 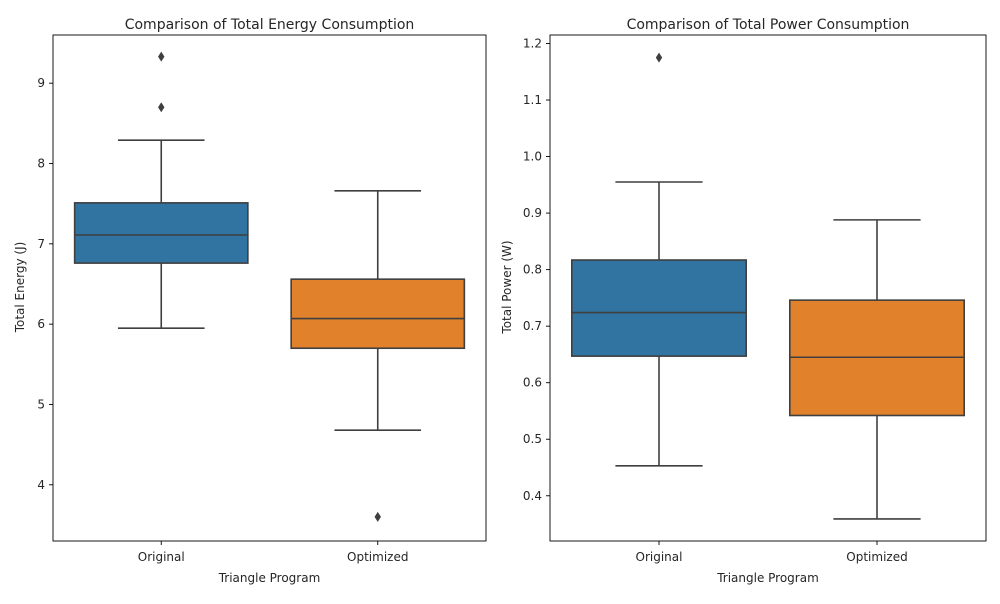 I want to click on power-y-tick-label-0: 0.4, so click(x=532, y=496).